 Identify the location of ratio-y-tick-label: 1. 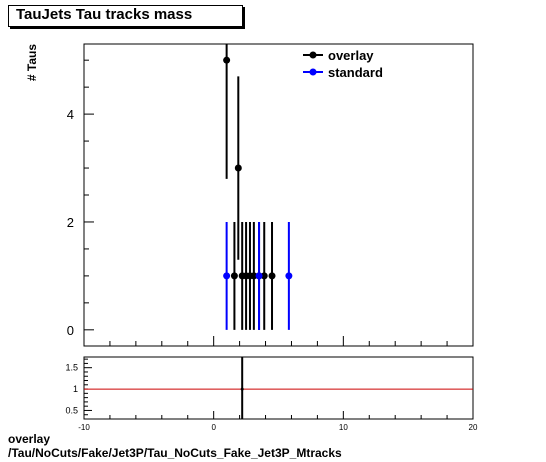
(75, 389).